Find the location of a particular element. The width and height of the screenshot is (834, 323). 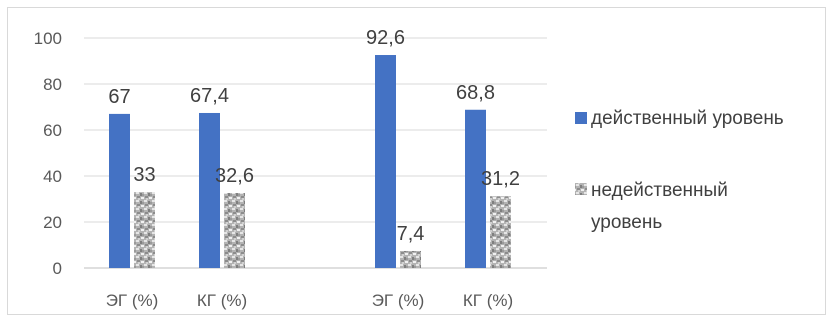

y-tick-label: 60 is located at coordinates (52, 130).